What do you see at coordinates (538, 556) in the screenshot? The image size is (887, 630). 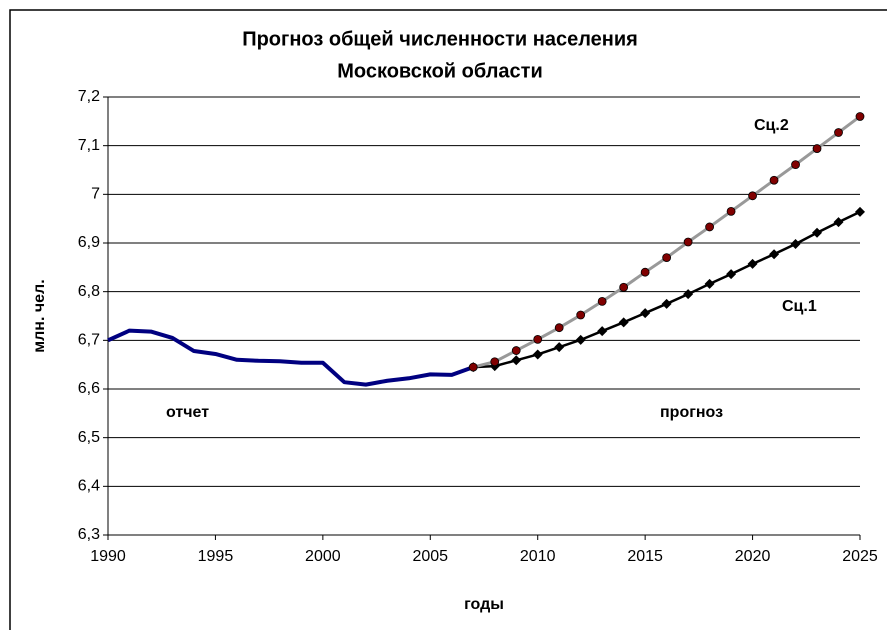 I see `x-tick-label: 2010` at bounding box center [538, 556].